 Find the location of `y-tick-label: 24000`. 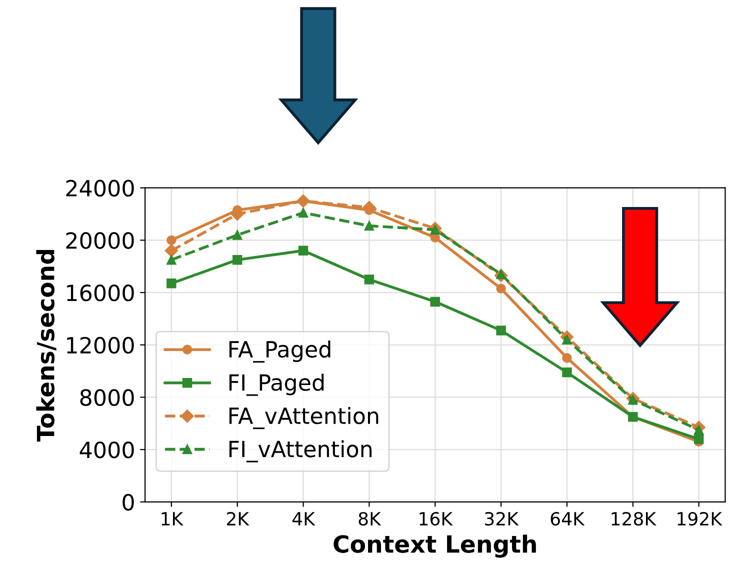

y-tick-label: 24000 is located at coordinates (100, 188).